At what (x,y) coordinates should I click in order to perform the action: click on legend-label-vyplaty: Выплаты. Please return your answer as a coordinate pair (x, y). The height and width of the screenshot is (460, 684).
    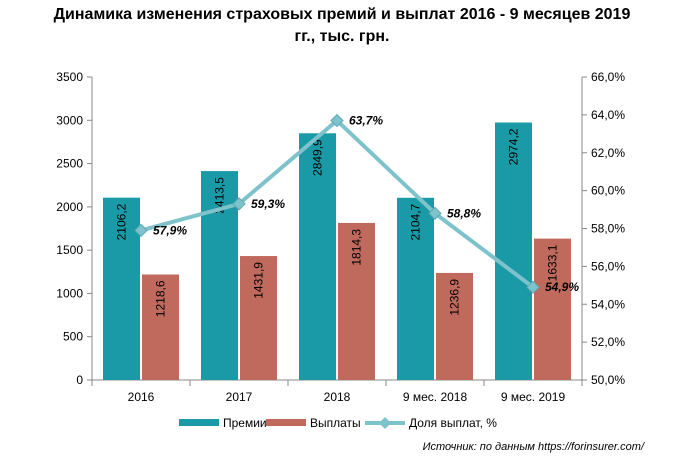
    Looking at the image, I should click on (335, 423).